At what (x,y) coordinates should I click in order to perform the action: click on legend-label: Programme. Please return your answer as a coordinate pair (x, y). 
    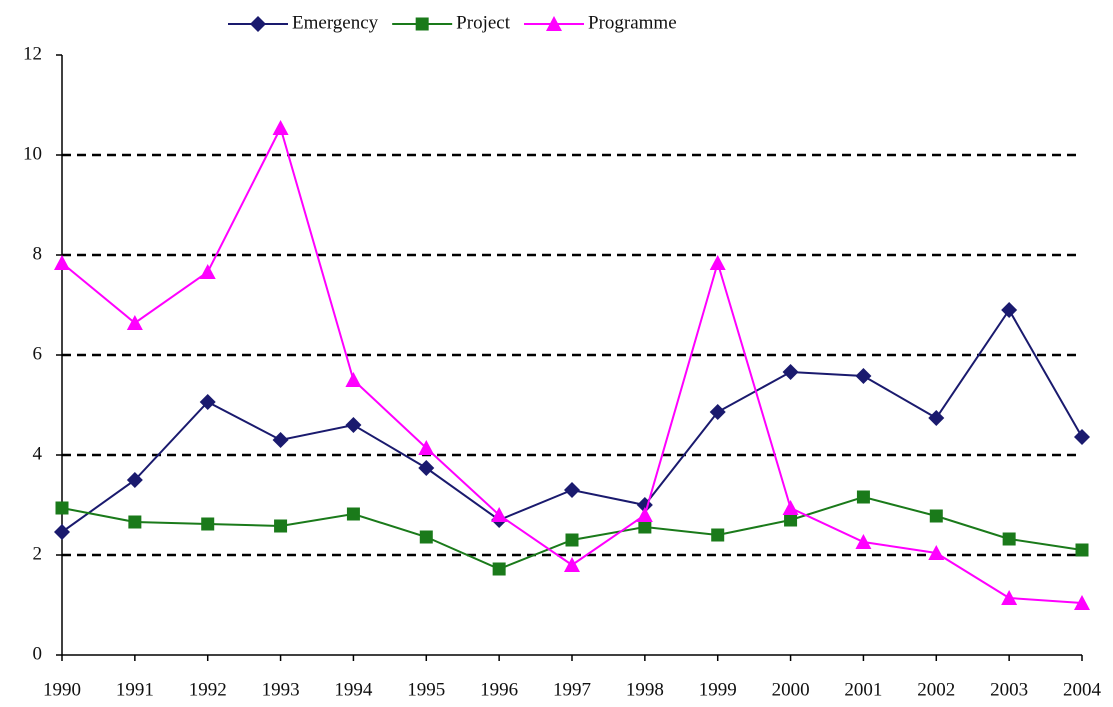
    Looking at the image, I should click on (632, 22).